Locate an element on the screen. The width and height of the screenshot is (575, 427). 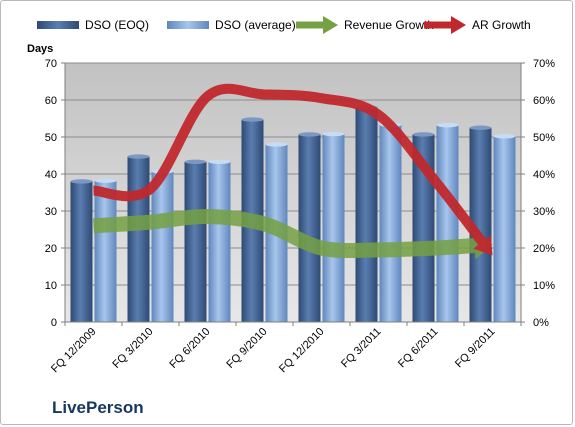
y2-tick-label: 50% is located at coordinates (544, 138).